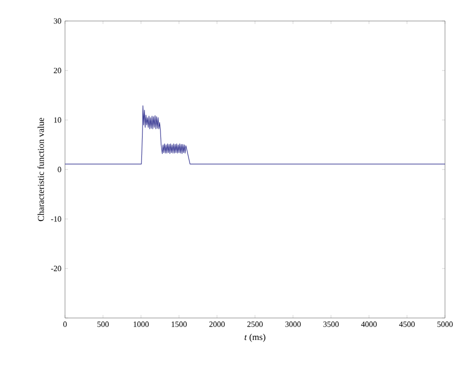 The image size is (474, 377). What do you see at coordinates (58, 71) in the screenshot?
I see `y-tick-label: 20` at bounding box center [58, 71].